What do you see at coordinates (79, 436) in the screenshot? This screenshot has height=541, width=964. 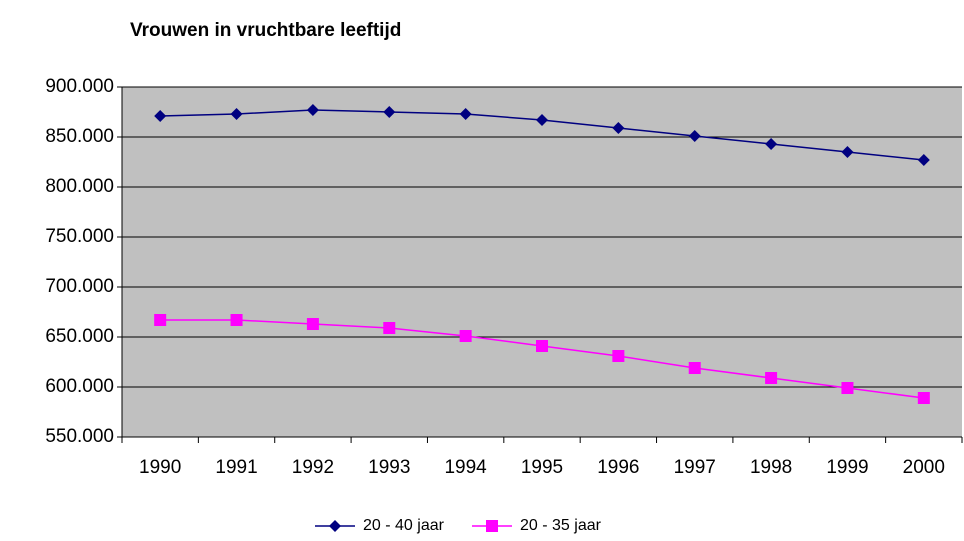 I see `y-tick-label: 550.000` at bounding box center [79, 436].